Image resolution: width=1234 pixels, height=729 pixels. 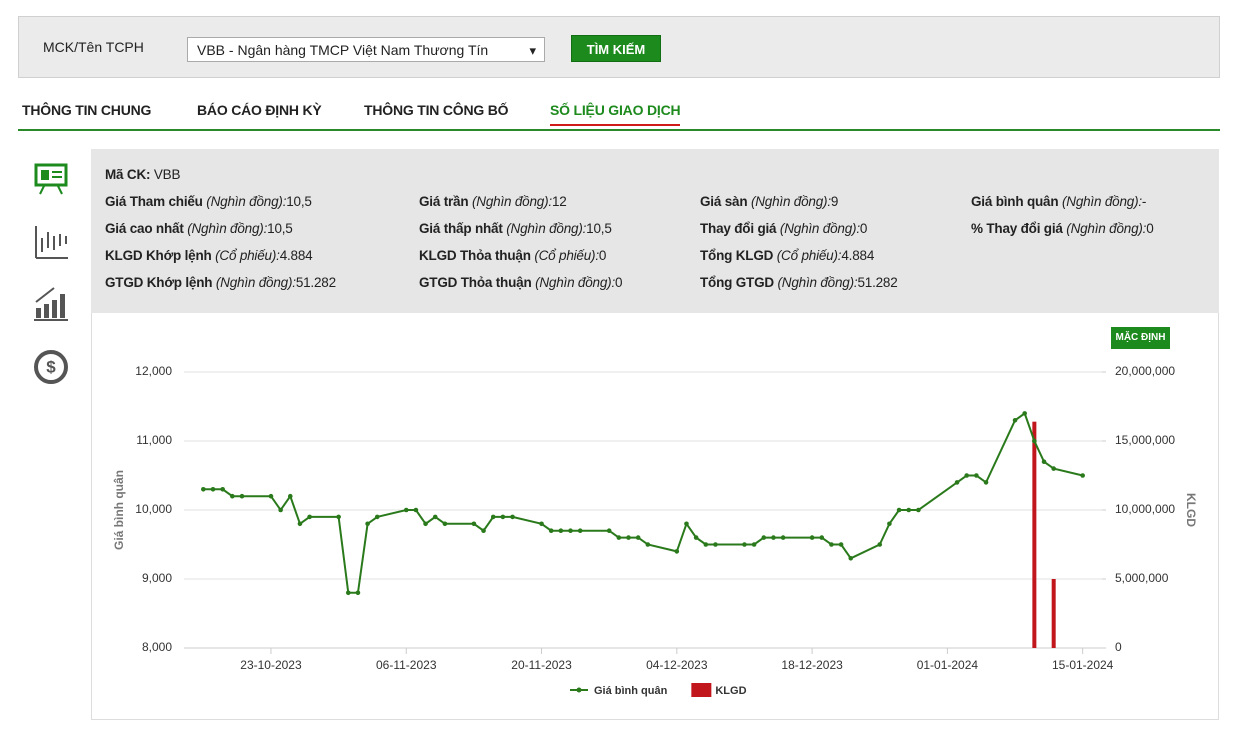 I want to click on tab: THÔNG TIN CHUNG, so click(x=87, y=110).